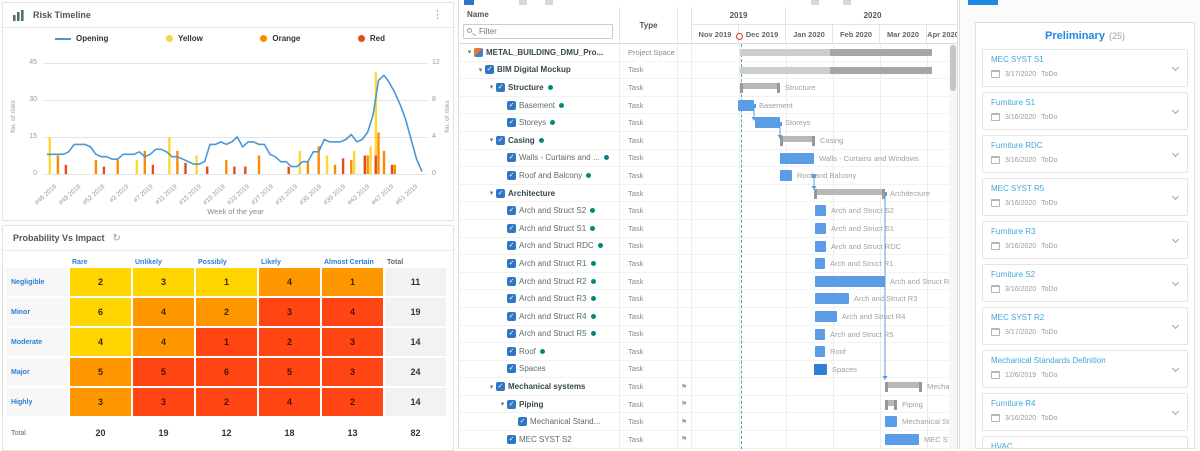 Image resolution: width=1200 pixels, height=451 pixels. I want to click on matrix-row-header: Major, so click(37, 372).